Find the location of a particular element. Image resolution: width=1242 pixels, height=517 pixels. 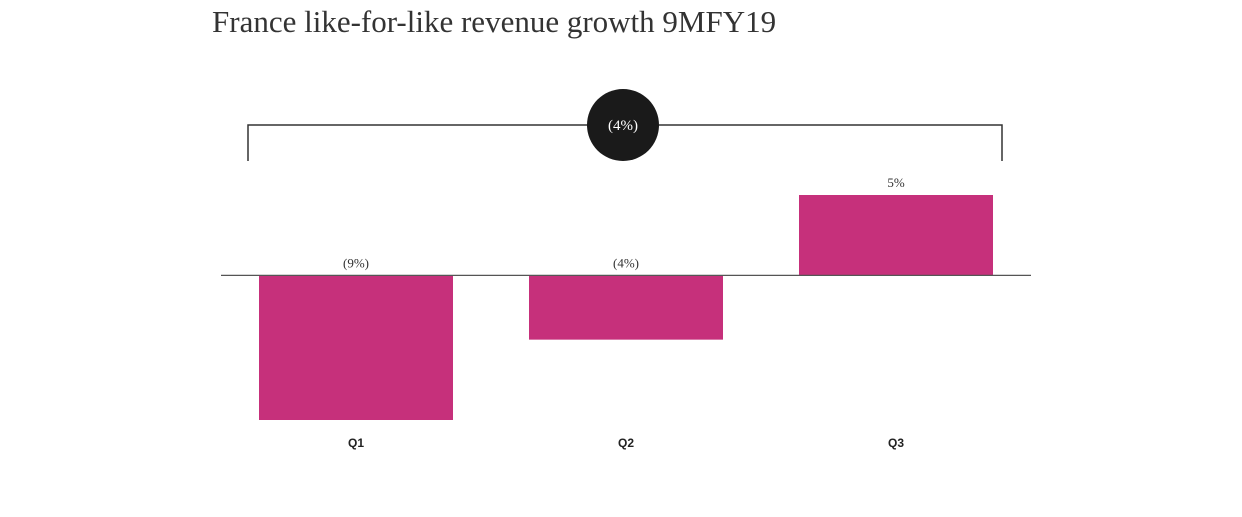

x-tick-label: Q1 is located at coordinates (356, 443).